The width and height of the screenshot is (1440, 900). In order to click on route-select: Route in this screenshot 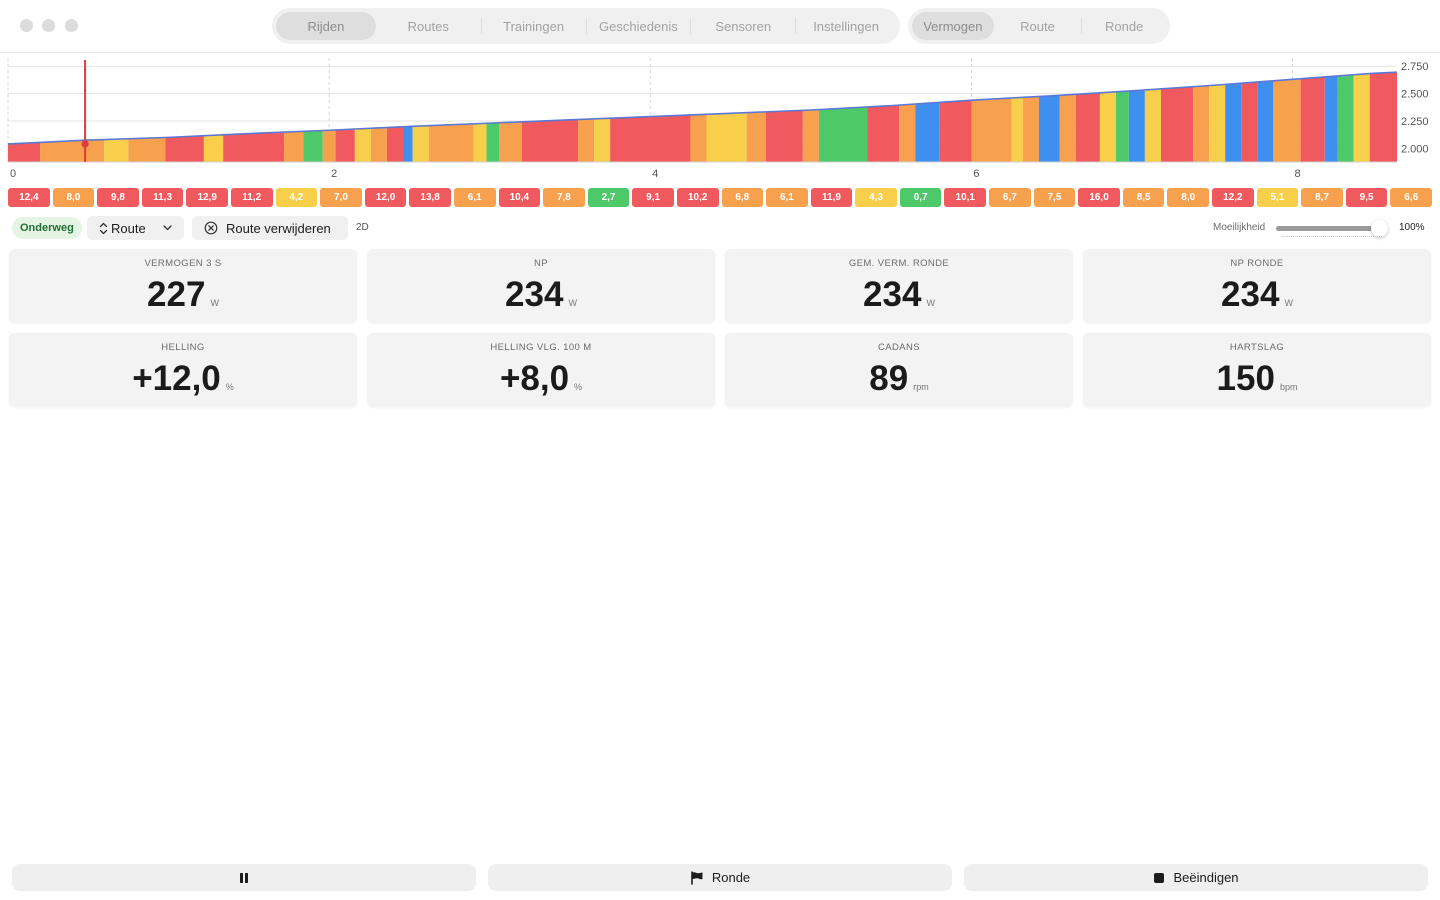, I will do `click(135, 228)`.